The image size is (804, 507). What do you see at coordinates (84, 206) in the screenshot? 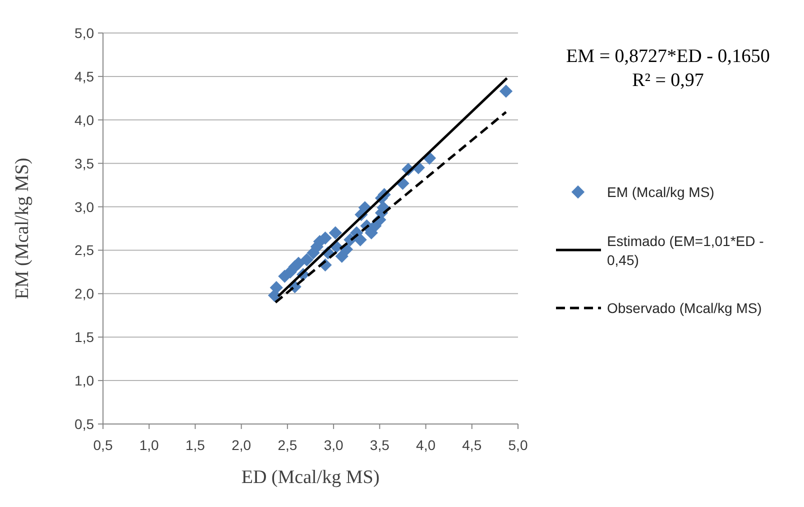
I see `y-tick-label: 3,0` at bounding box center [84, 206].